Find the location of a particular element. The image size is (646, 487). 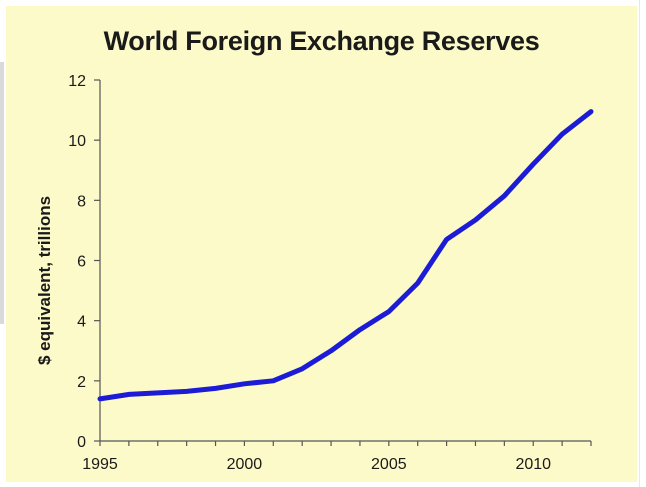

left-edge-divider is located at coordinates (2, 193).